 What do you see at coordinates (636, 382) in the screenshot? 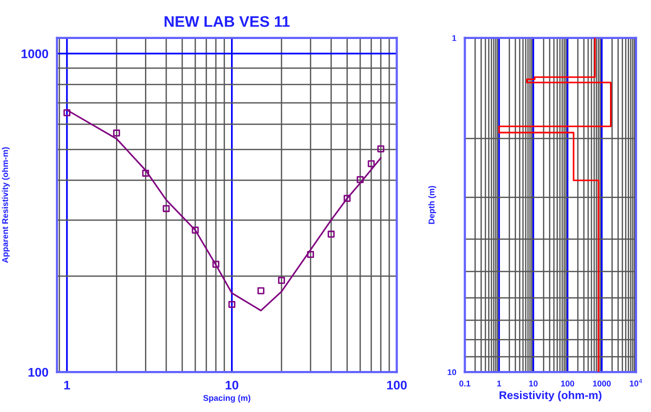
I see `x-tick-label: 10$^{4}$` at bounding box center [636, 382].